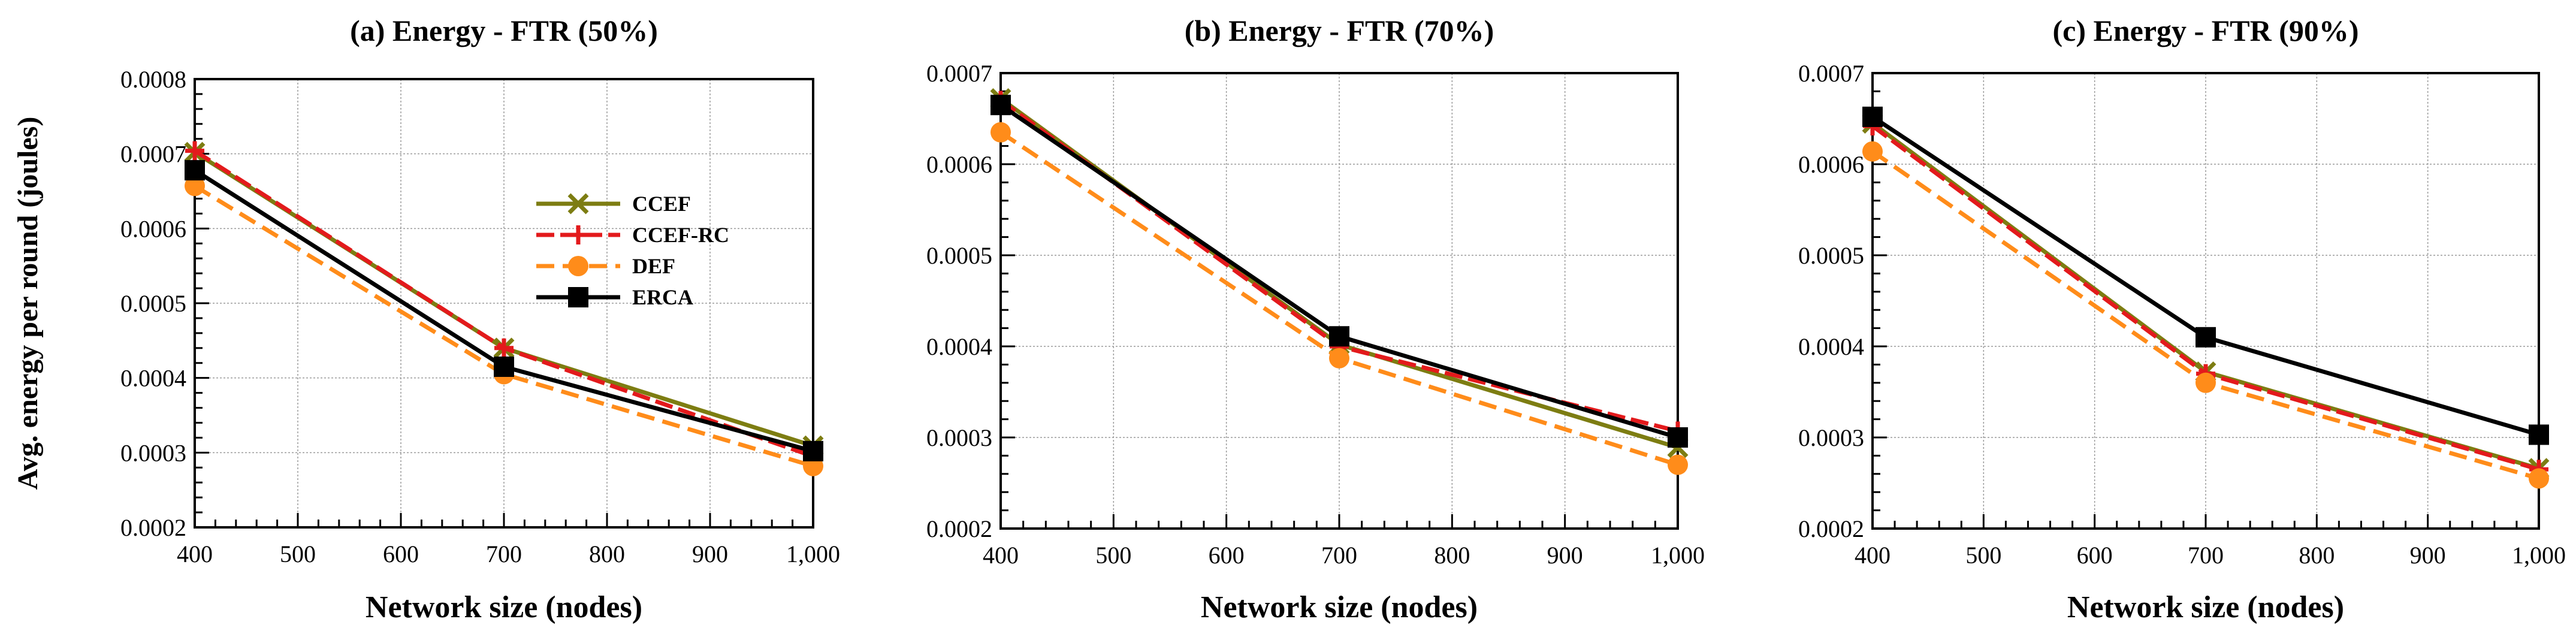  I want to click on chart-title: (c) Energy - FTR (90%), so click(2206, 30).